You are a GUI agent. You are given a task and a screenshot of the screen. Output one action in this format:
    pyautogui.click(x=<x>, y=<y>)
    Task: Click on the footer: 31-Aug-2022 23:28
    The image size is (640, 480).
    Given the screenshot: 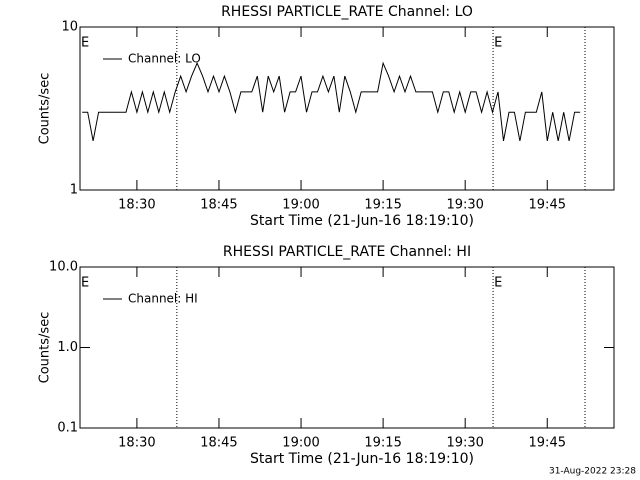 What is the action you would take?
    pyautogui.click(x=592, y=472)
    